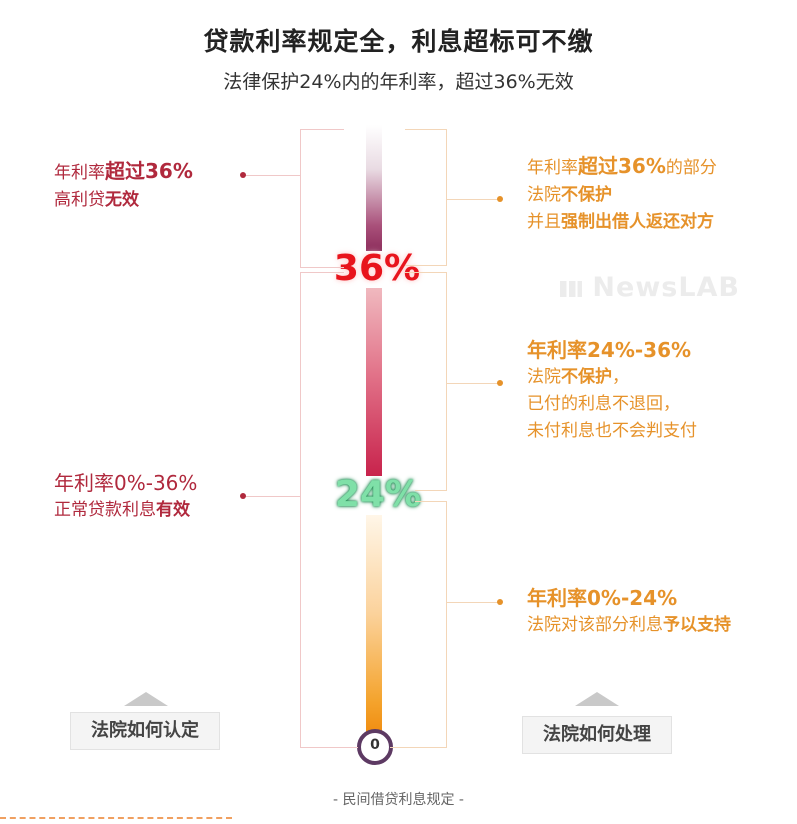 This screenshot has height=824, width=797. What do you see at coordinates (544, 377) in the screenshot?
I see `right-middle-line2-prefix: 法院` at bounding box center [544, 377].